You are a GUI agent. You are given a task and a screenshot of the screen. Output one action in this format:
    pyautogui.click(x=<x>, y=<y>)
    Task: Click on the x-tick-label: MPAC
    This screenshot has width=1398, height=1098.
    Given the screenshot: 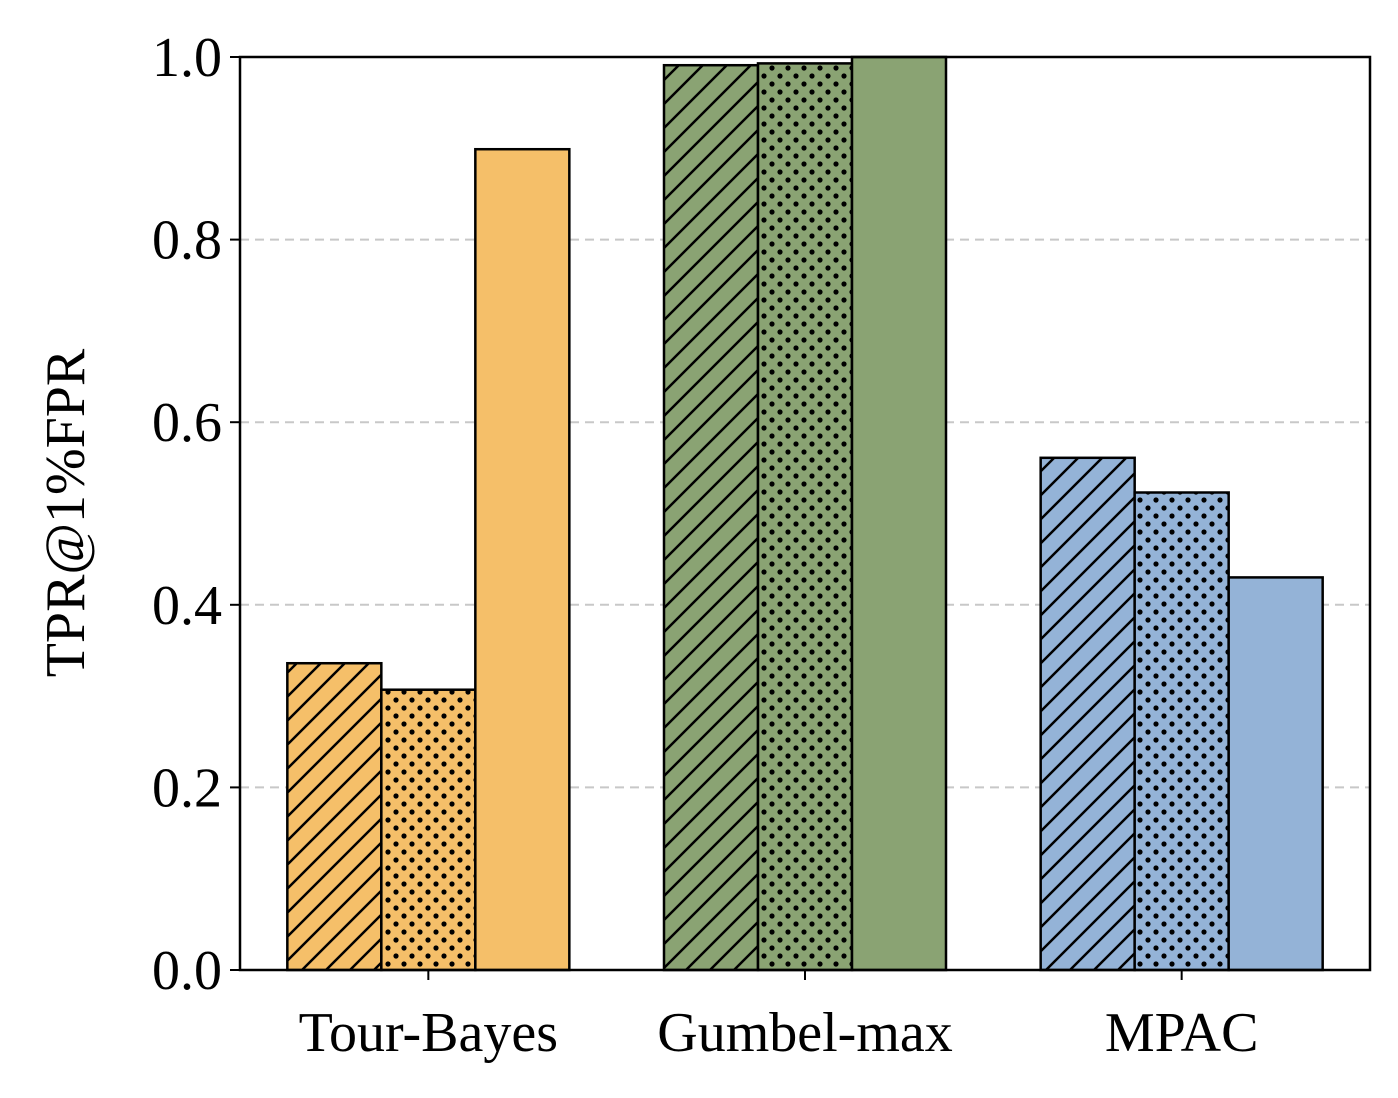 What is the action you would take?
    pyautogui.click(x=1182, y=1033)
    